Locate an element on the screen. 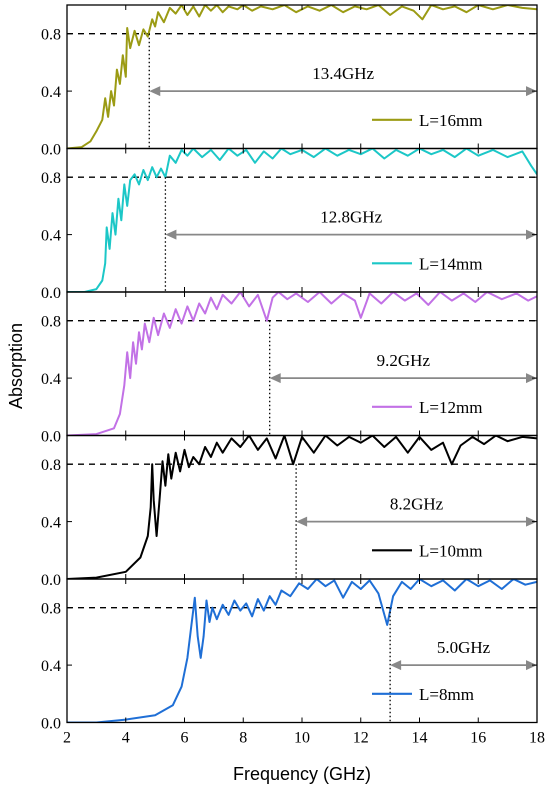 This screenshot has height=792, width=550. legend-label: L=12mm is located at coordinates (450, 407).